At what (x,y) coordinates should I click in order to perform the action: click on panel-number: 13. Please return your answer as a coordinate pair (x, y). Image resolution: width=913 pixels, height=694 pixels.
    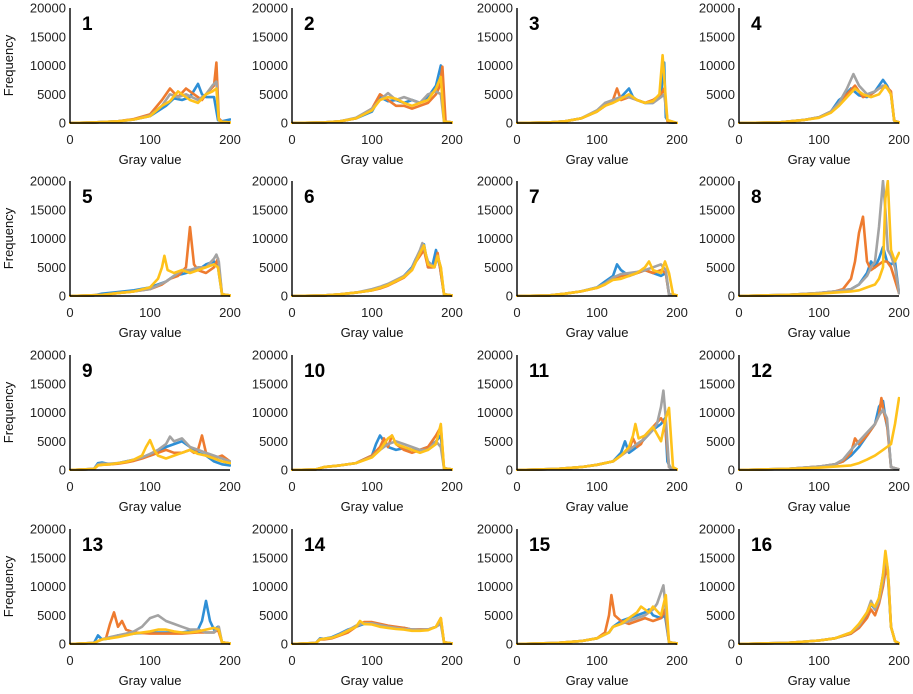
    Looking at the image, I should click on (92, 545).